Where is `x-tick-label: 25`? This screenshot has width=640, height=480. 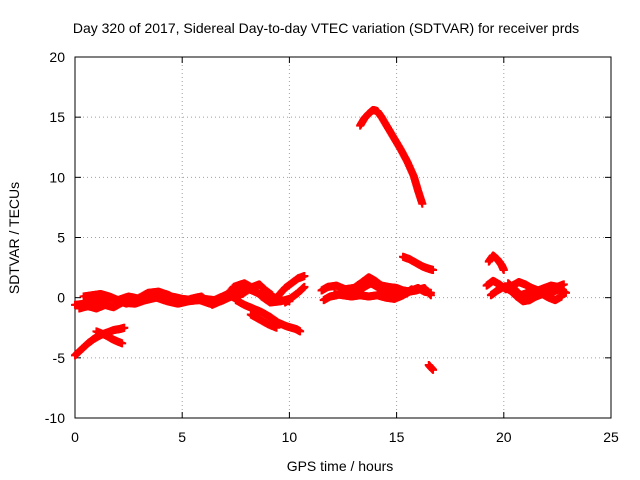 x-tick-label: 25 is located at coordinates (611, 437).